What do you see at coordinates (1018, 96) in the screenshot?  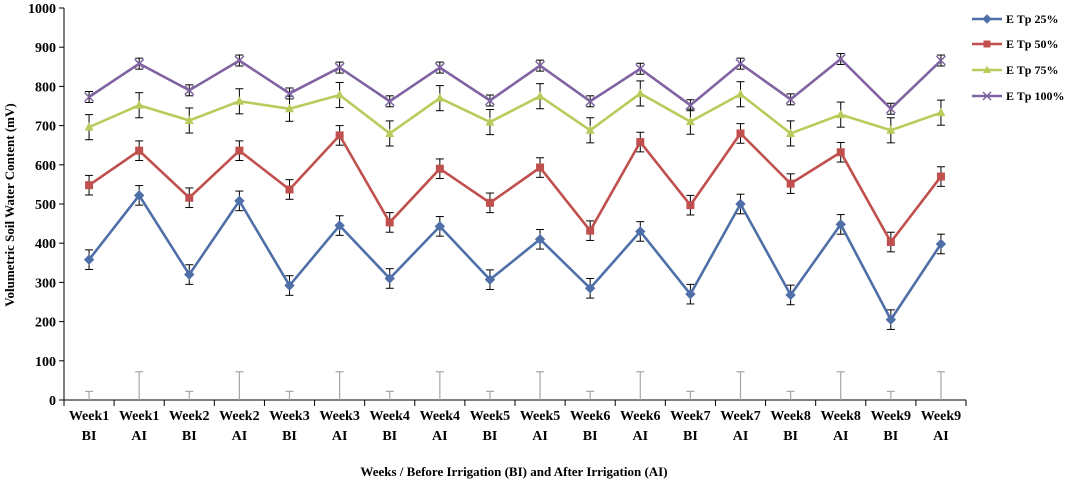 I see `legend-item: E Tp 100%` at bounding box center [1018, 96].